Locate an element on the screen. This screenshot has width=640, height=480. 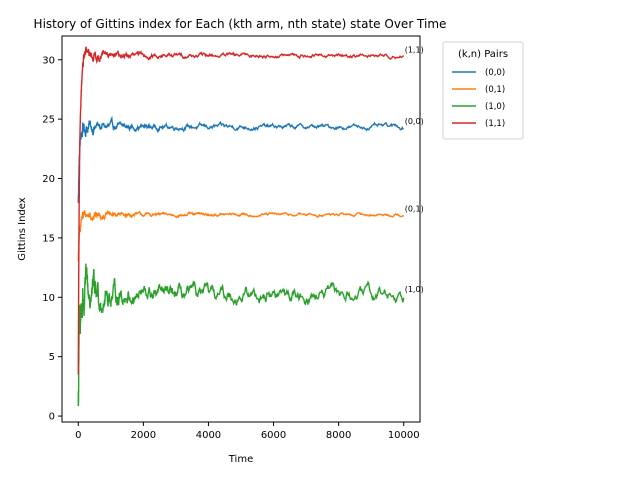
legend-entry-label: (0,1) is located at coordinates (495, 90).